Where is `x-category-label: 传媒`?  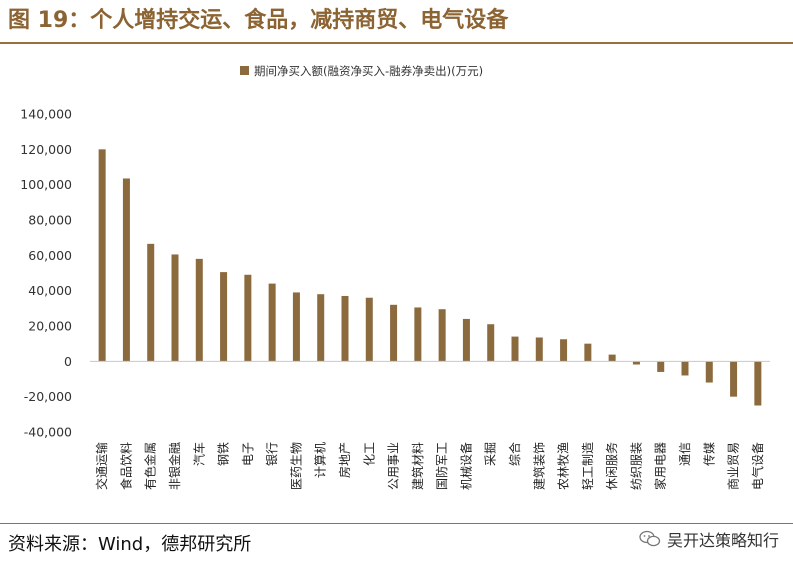 x-category-label: 传媒 is located at coordinates (708, 454).